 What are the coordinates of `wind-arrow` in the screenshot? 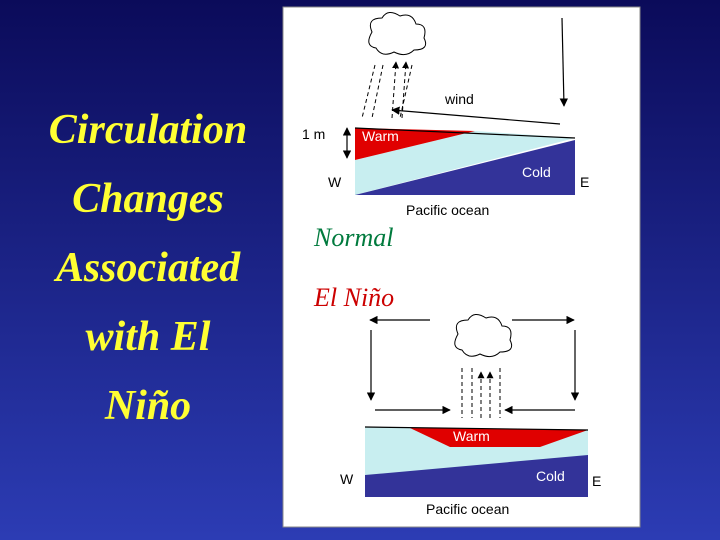 It's located at (476, 115).